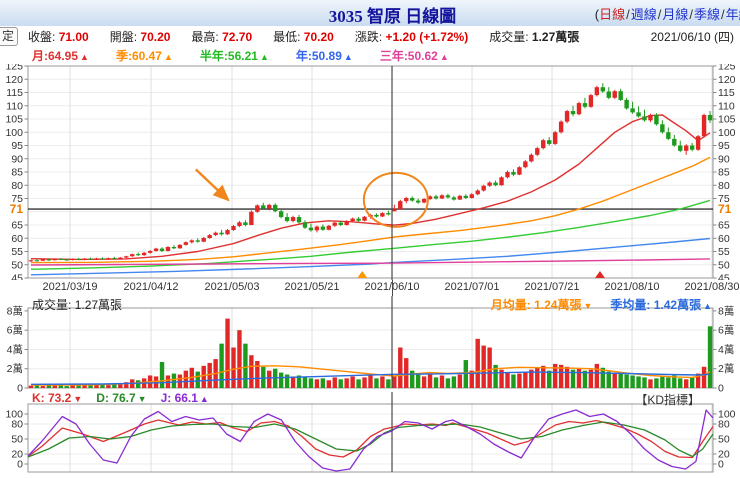  What do you see at coordinates (612, 14) in the screenshot?
I see `period-link-1: 日線` at bounding box center [612, 14].